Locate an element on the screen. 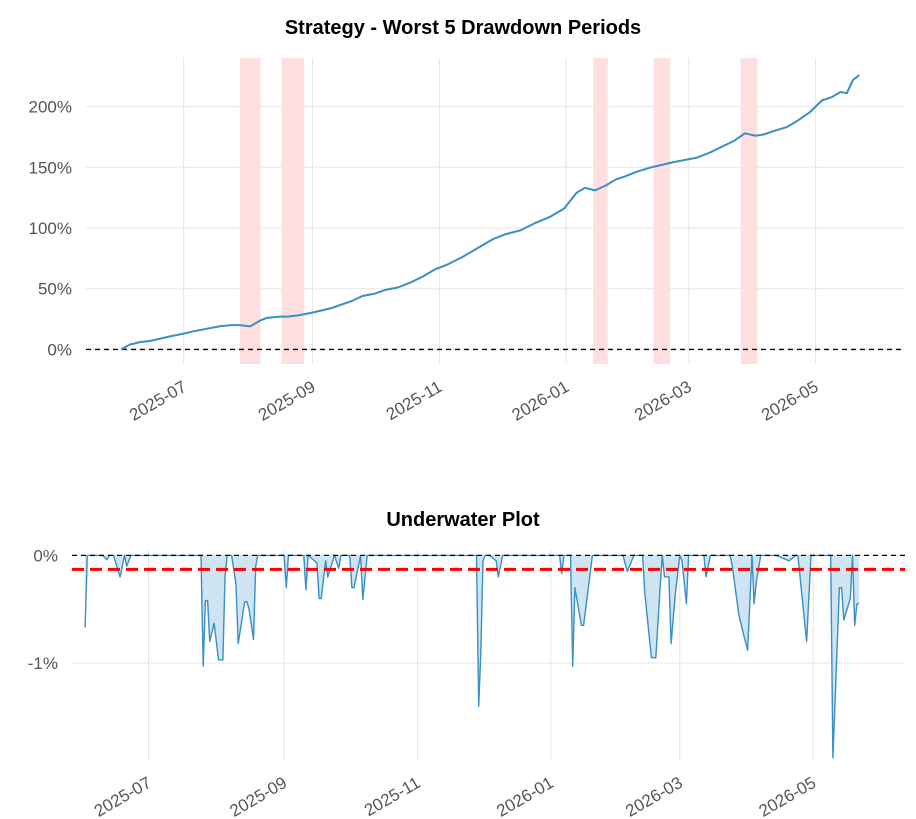 The image size is (916, 819). chart-title: Strategy - Worst 5 Drawdown Periods is located at coordinates (463, 28).